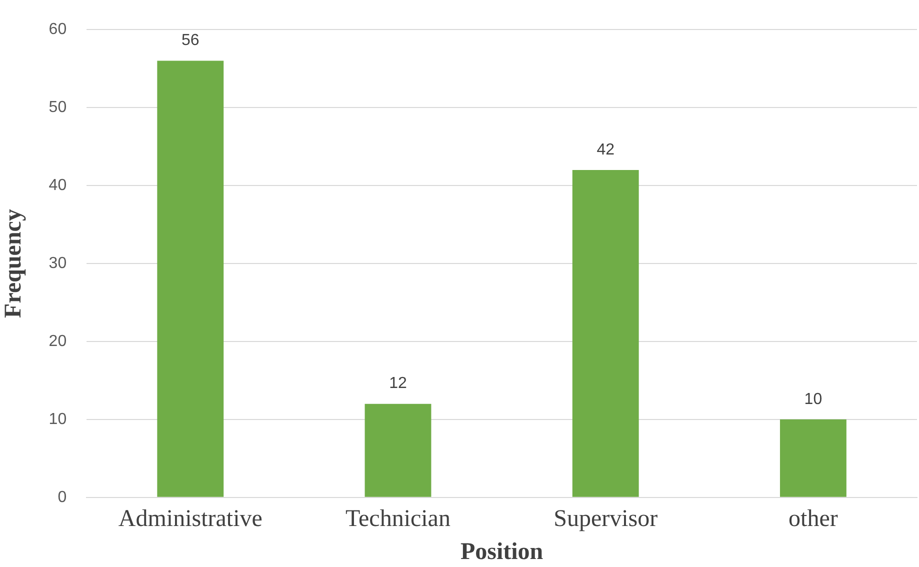 The image size is (919, 567). What do you see at coordinates (502, 551) in the screenshot?
I see `x-axis-title: Position` at bounding box center [502, 551].